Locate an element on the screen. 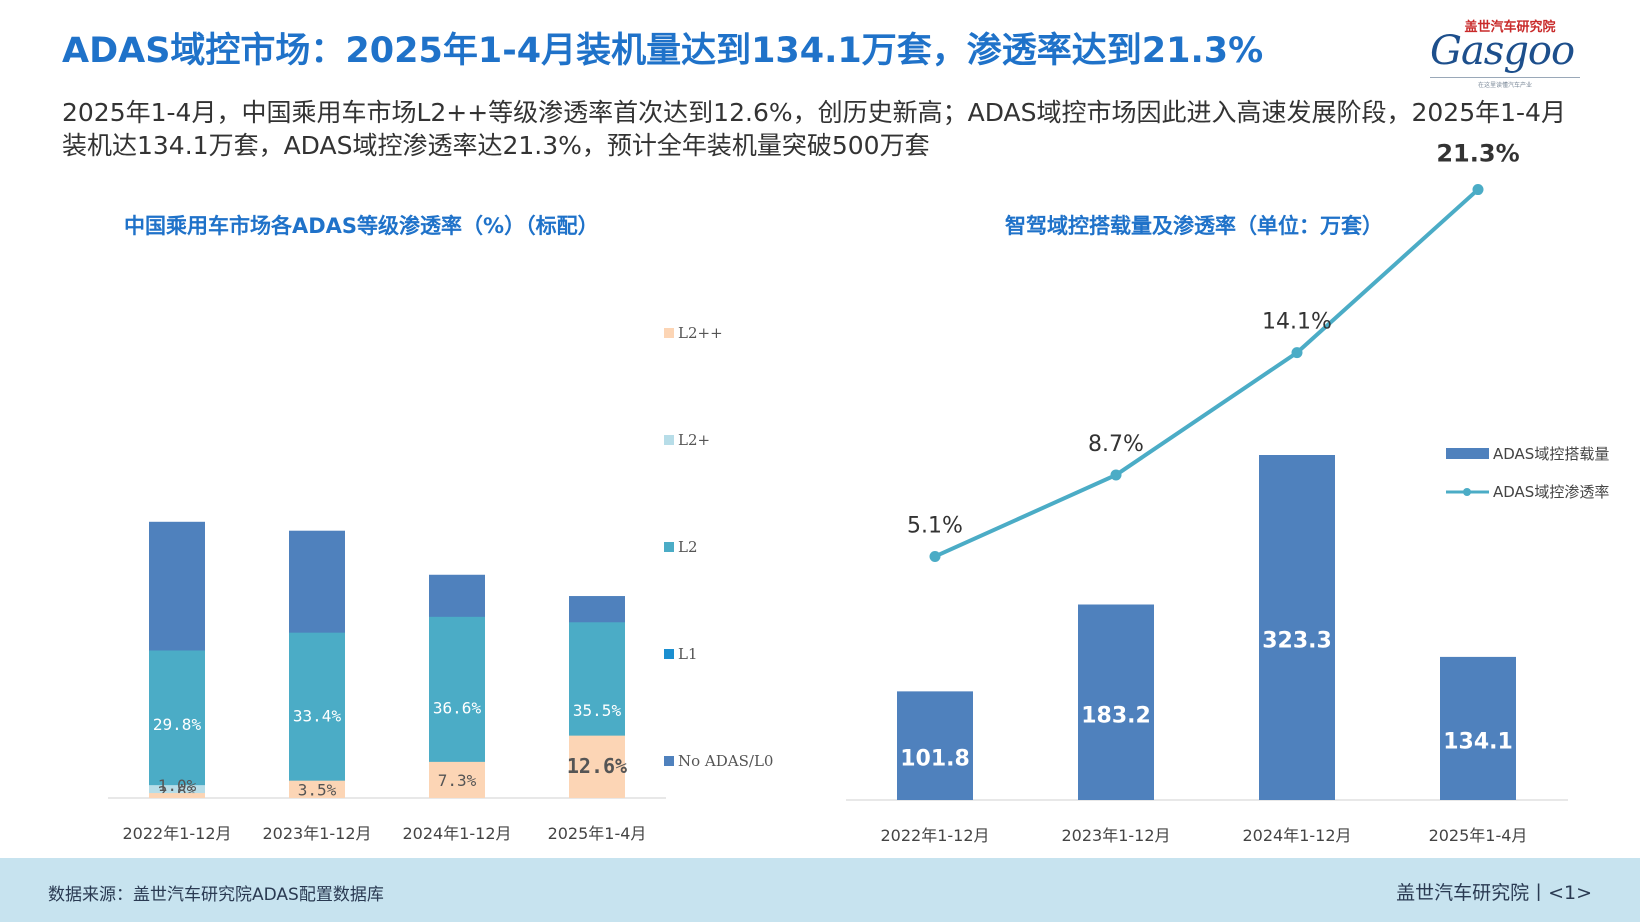 The height and width of the screenshot is (922, 1640). right-x-tick-label: 2023年1-12月 is located at coordinates (1115, 835).